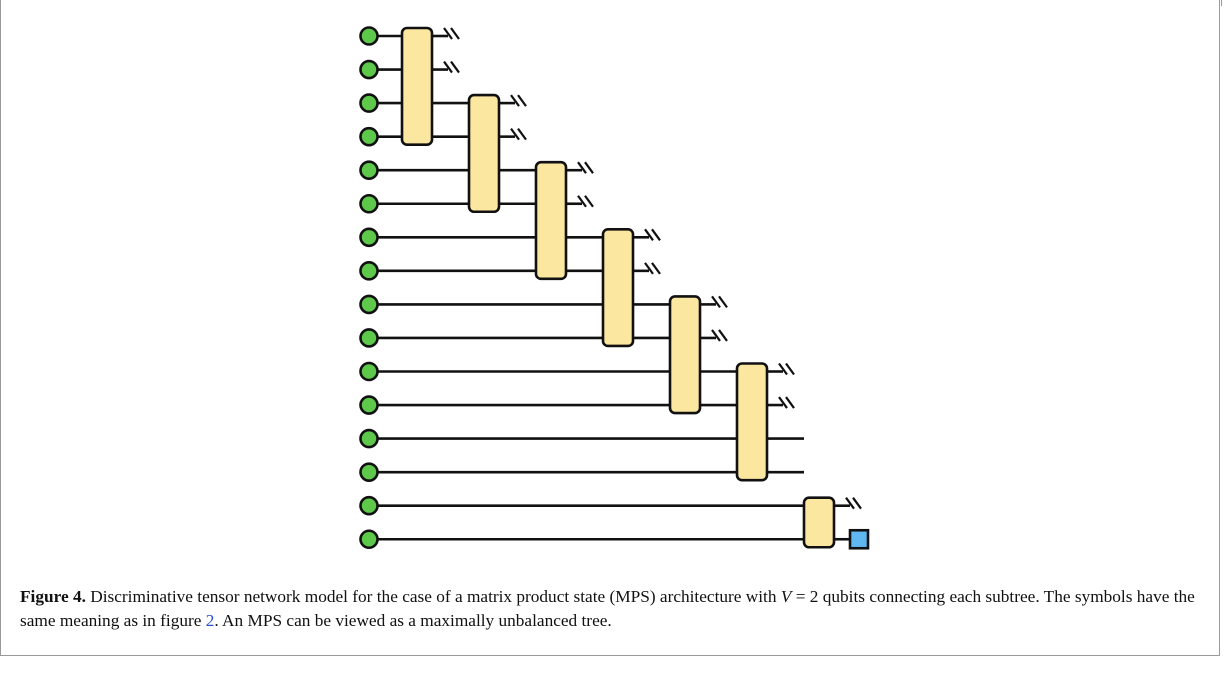  Describe the element at coordinates (786, 596) in the screenshot. I see `caption-variable: V` at that location.